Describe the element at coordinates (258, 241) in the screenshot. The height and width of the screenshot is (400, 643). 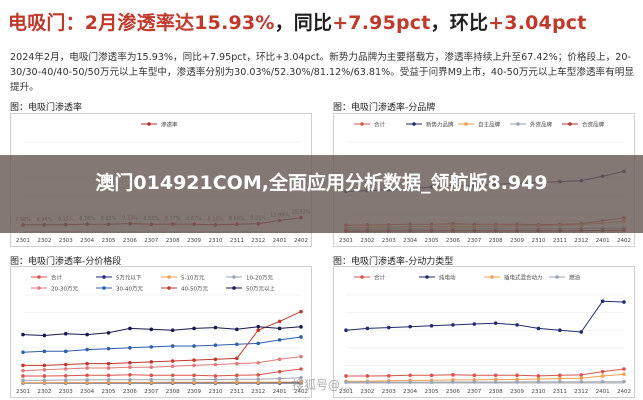
I see `x-tick-label: 2312` at that location.